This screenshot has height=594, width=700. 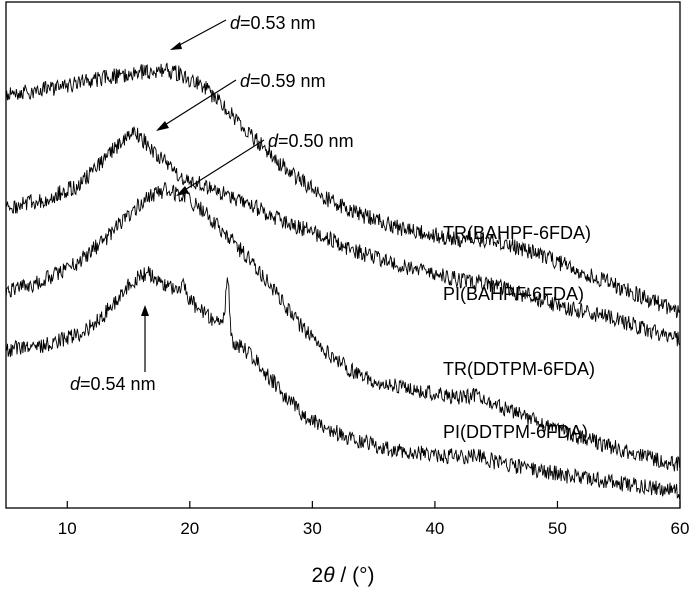 What do you see at coordinates (557, 528) in the screenshot?
I see `x-tick-label-50: 50` at bounding box center [557, 528].